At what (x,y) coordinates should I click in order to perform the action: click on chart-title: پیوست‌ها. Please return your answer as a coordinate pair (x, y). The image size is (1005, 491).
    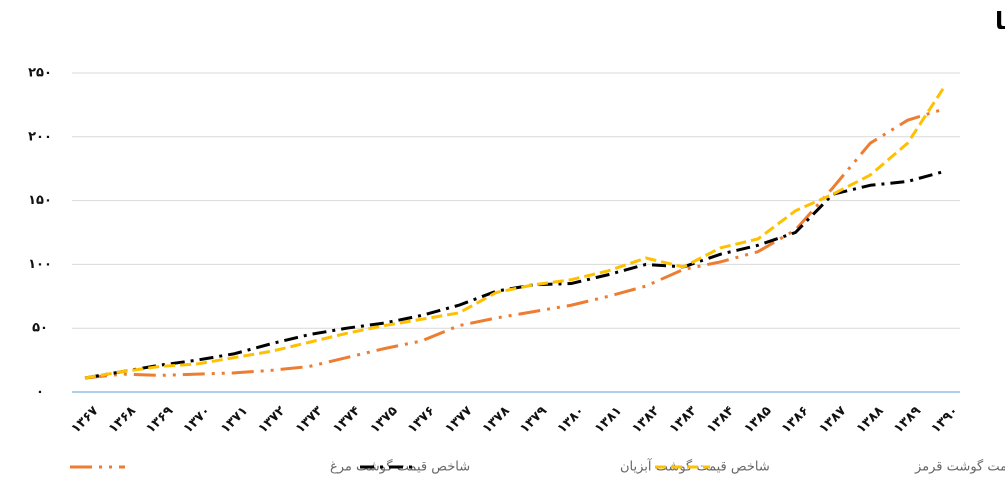
    Looking at the image, I should click on (1000, 21).